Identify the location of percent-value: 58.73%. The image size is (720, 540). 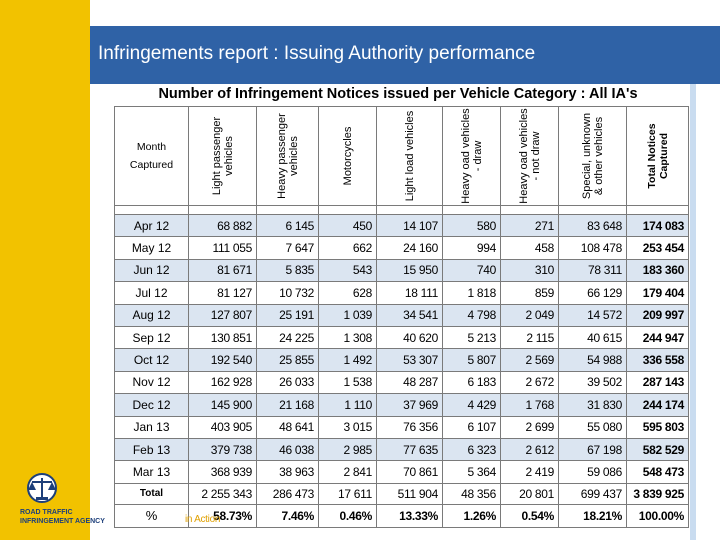
(232, 515).